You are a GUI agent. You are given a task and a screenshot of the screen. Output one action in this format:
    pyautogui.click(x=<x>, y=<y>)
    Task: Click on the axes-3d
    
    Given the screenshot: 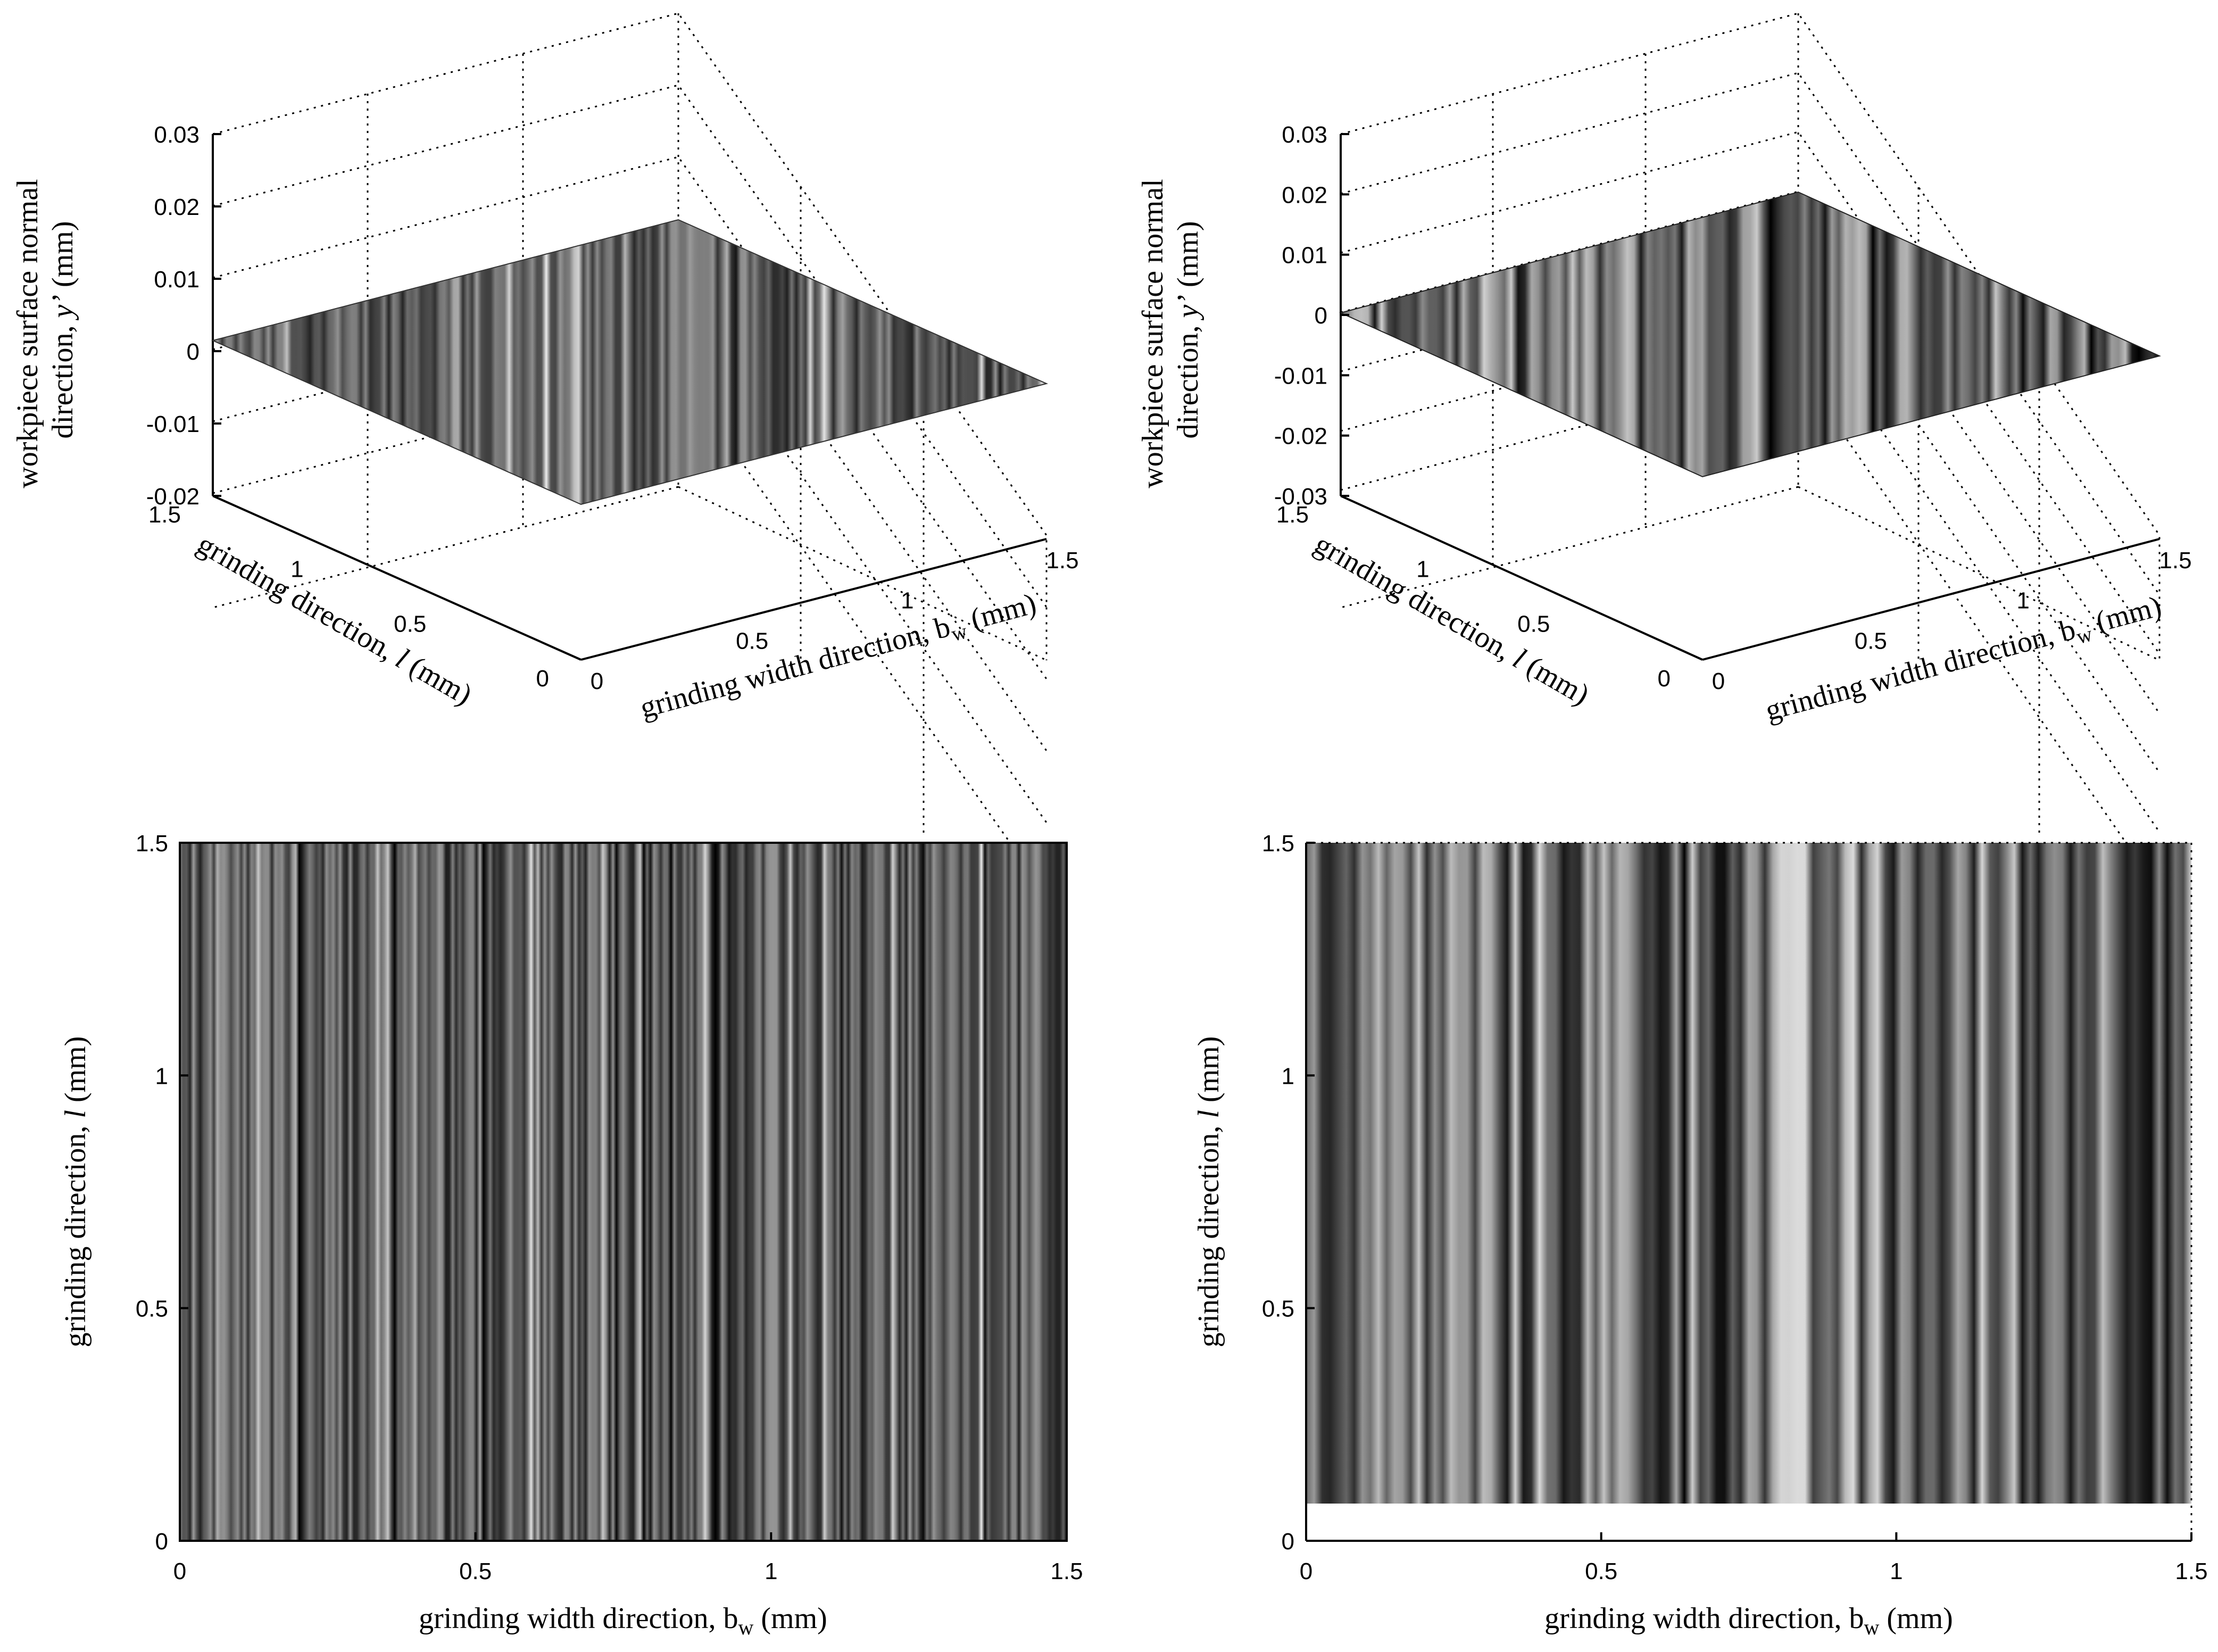 What is the action you would take?
    pyautogui.click(x=629, y=397)
    